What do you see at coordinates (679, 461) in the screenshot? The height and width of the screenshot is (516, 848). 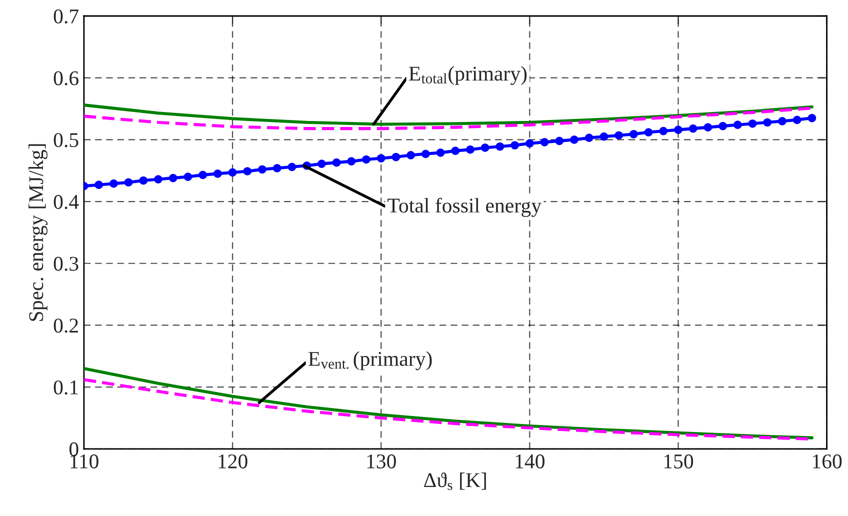 I see `x-tick-label: 150` at bounding box center [679, 461].